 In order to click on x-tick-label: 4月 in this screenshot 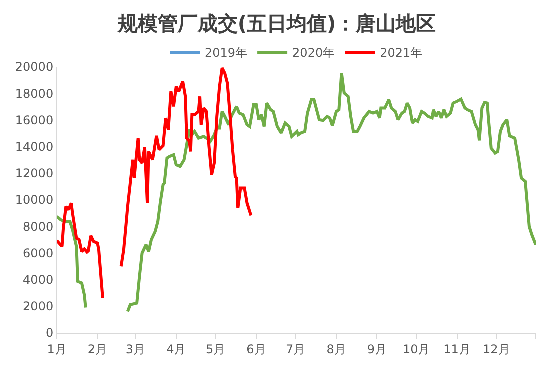, I will do `click(176, 349)`.